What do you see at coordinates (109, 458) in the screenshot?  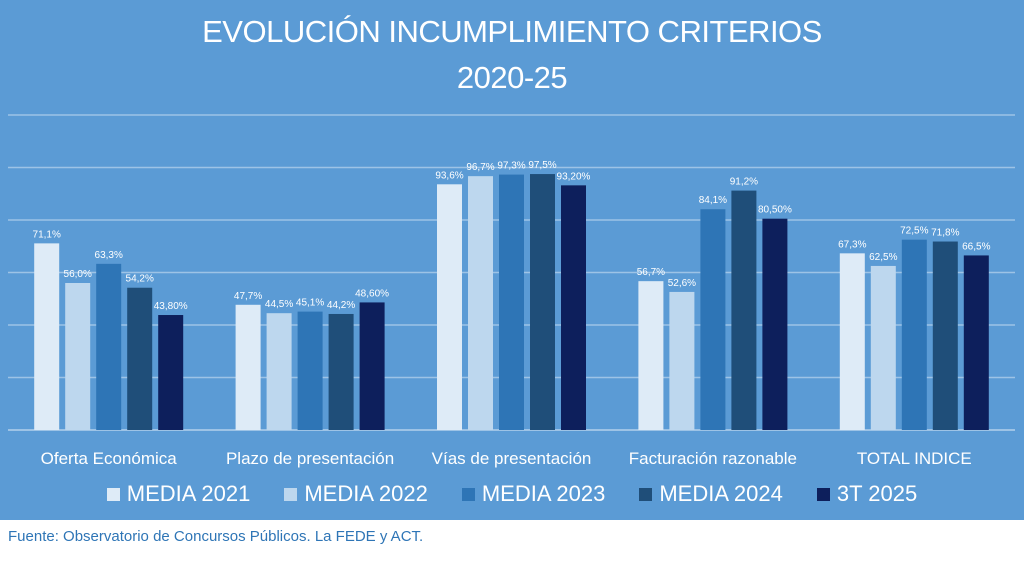 I see `category-label: Oferta Económica` at bounding box center [109, 458].